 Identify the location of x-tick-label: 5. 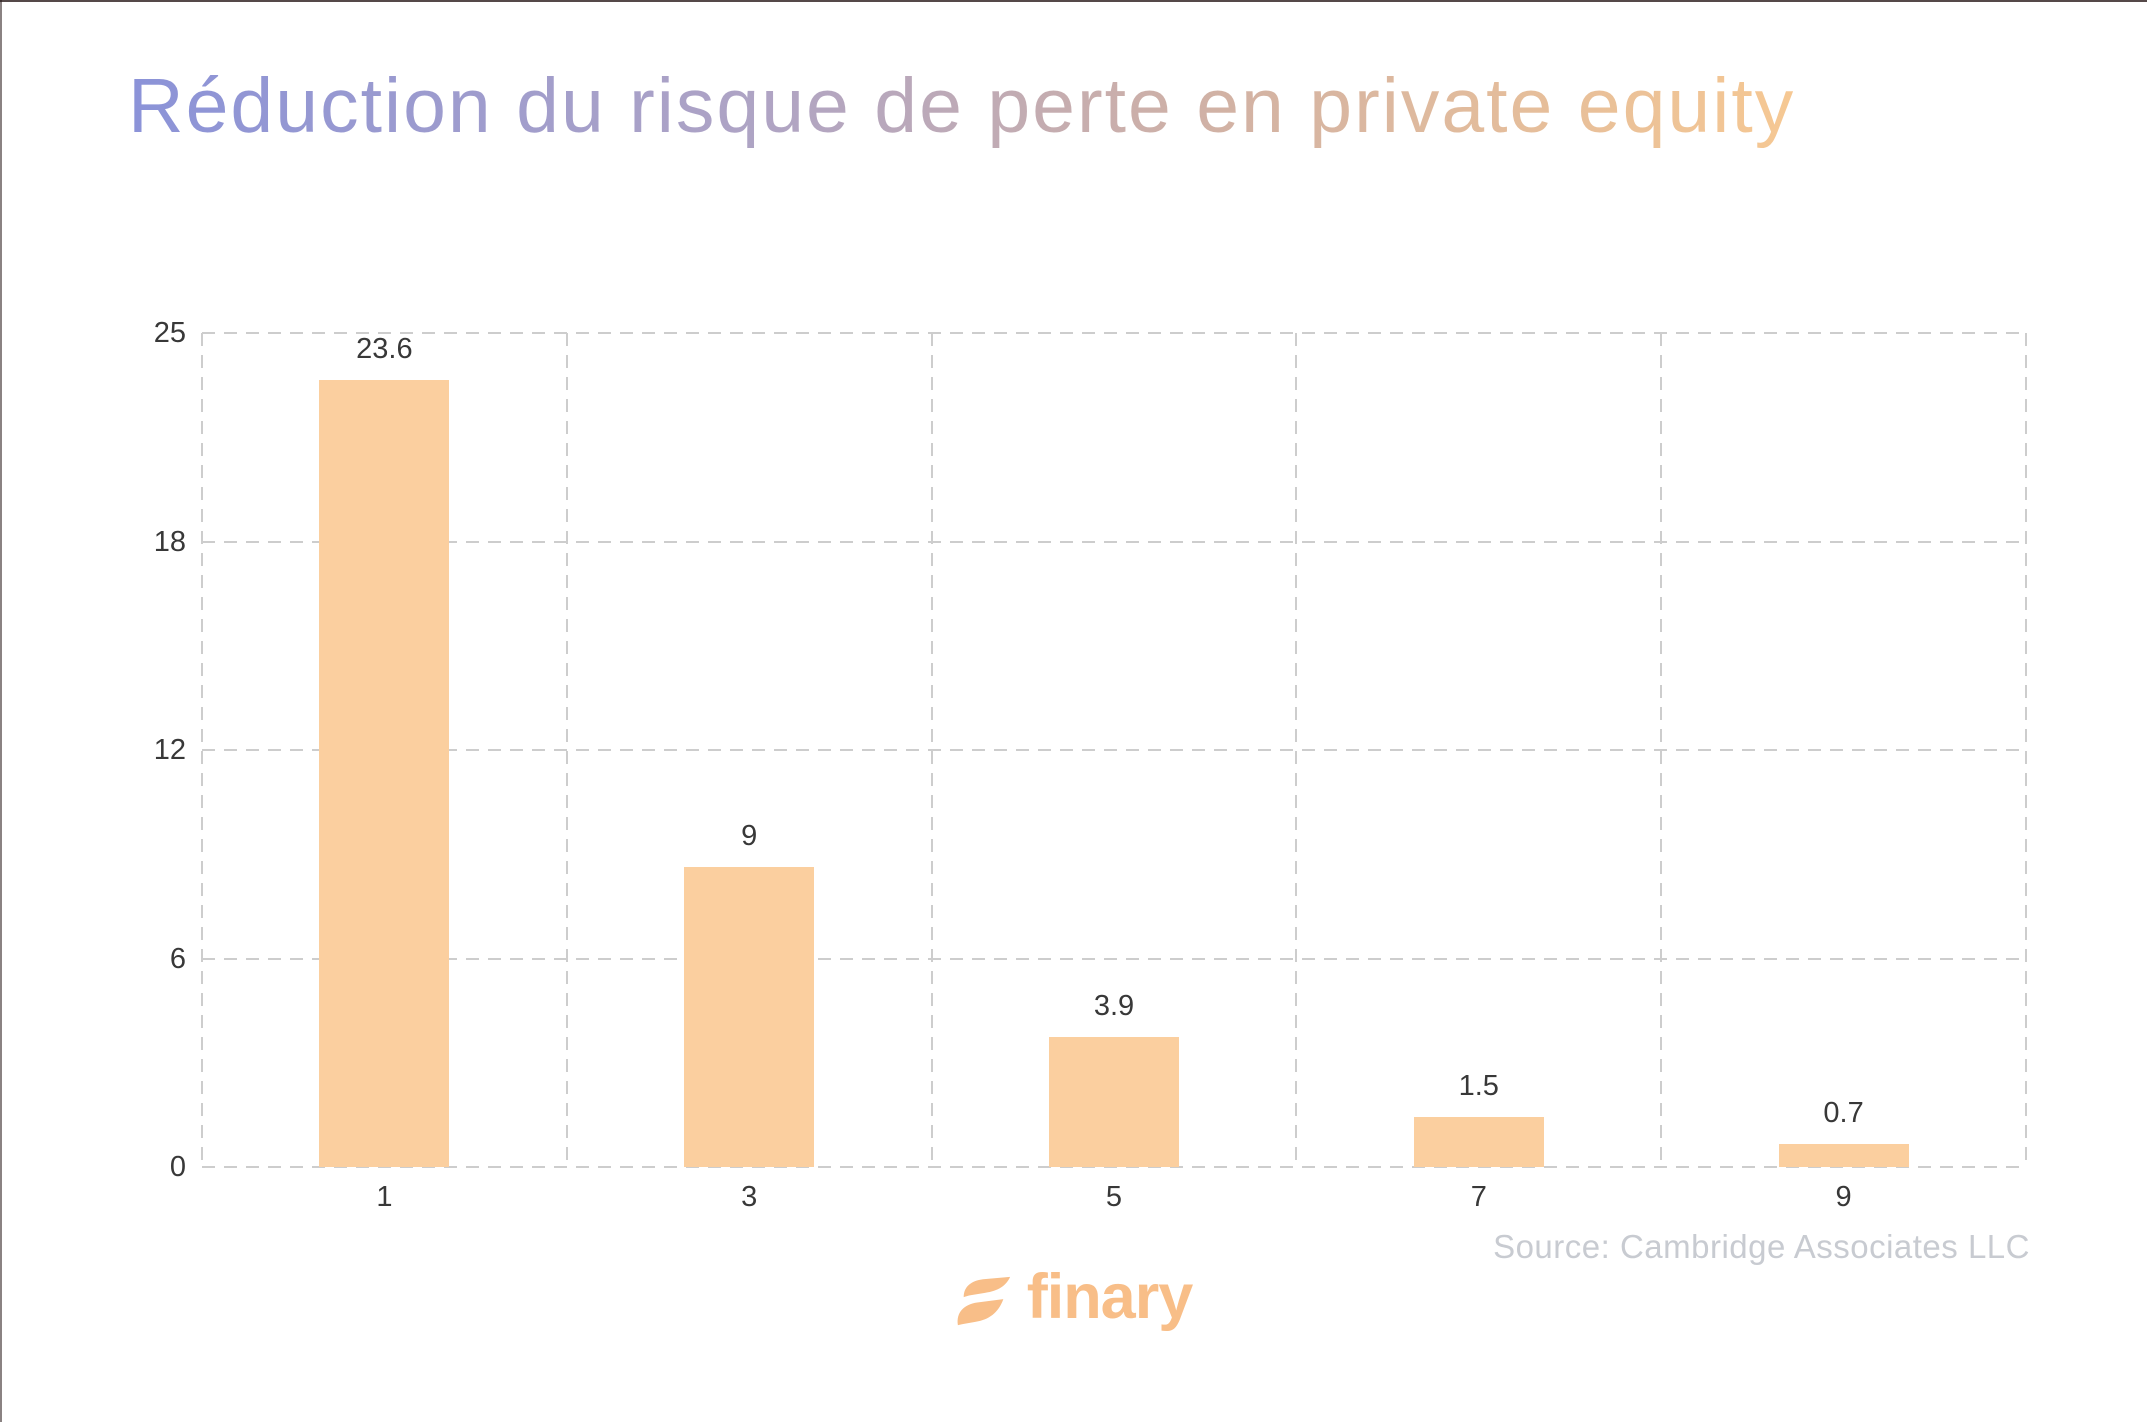
(1114, 1197).